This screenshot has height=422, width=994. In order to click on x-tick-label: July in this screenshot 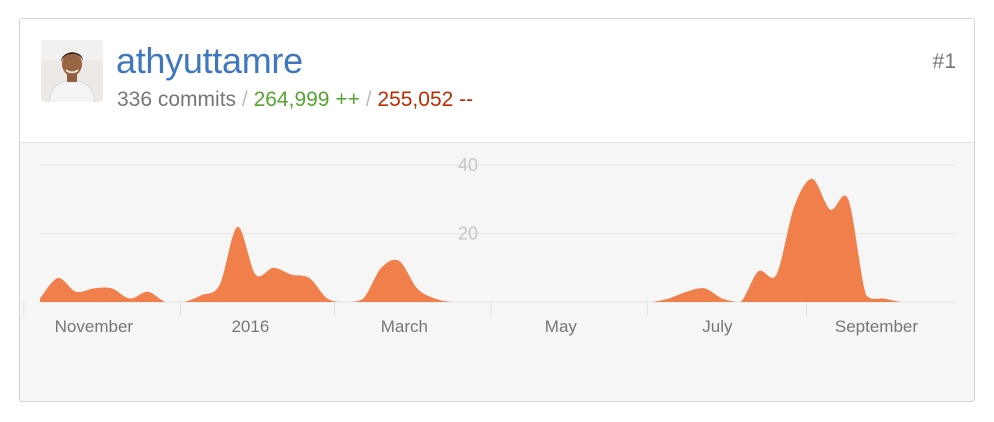, I will do `click(717, 326)`.